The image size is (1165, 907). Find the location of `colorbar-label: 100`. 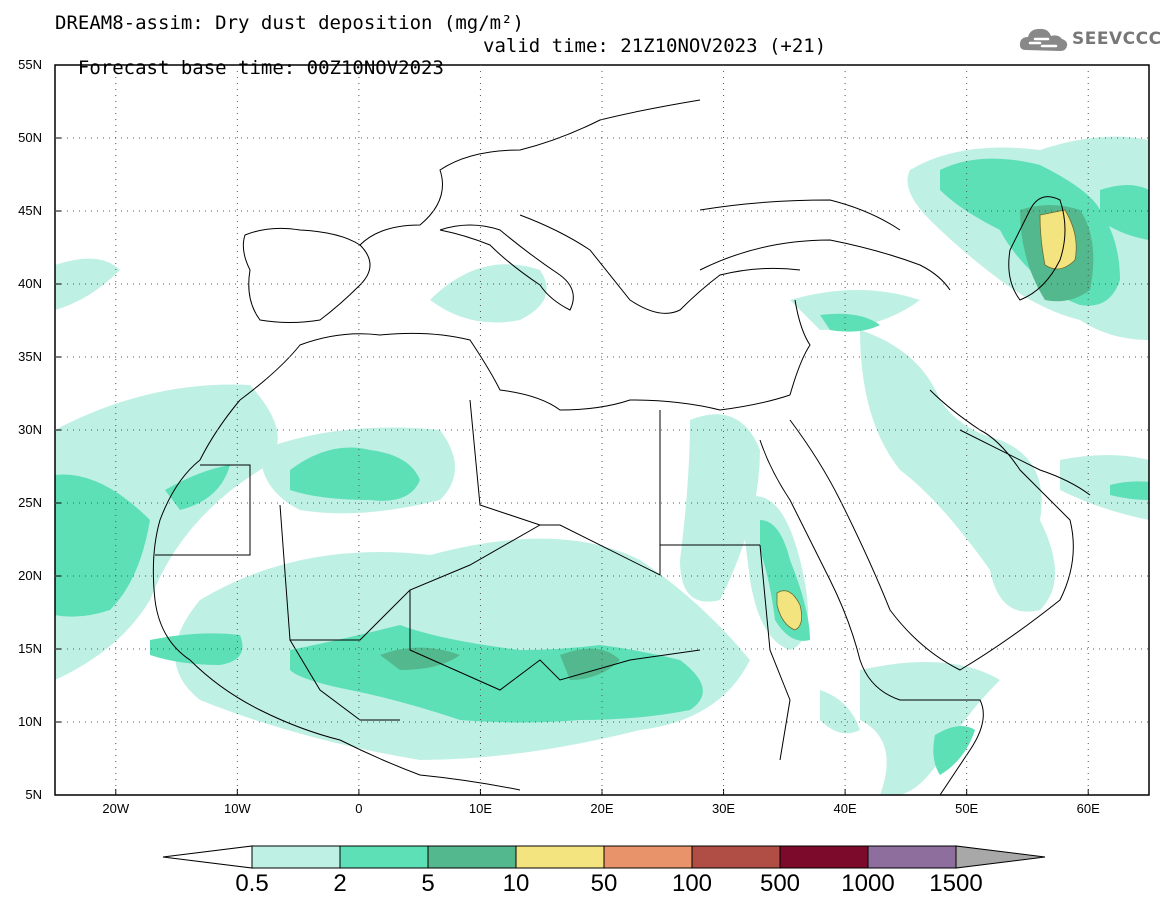

colorbar-label: 100 is located at coordinates (692, 883).